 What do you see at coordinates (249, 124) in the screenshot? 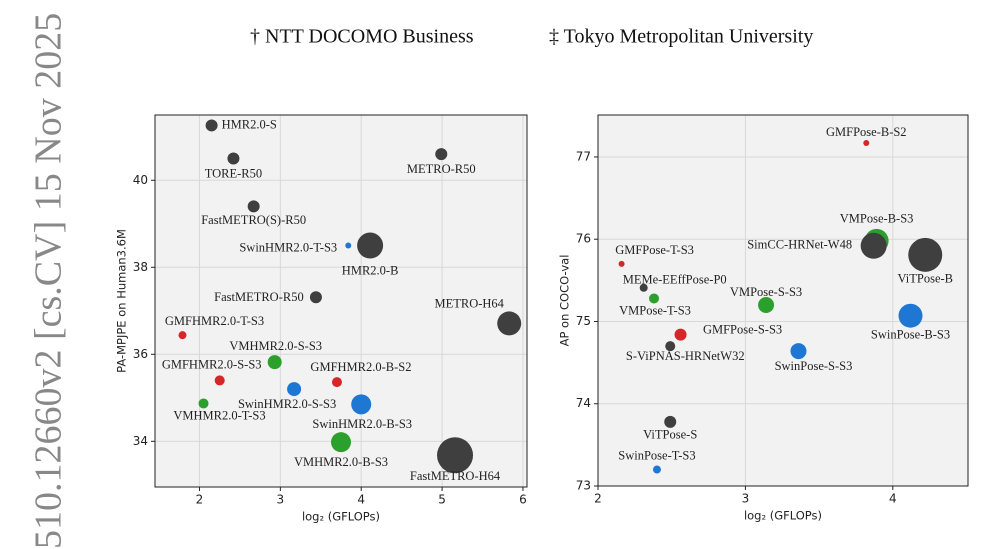
I see `point-label: HMR2.0-S` at bounding box center [249, 124].